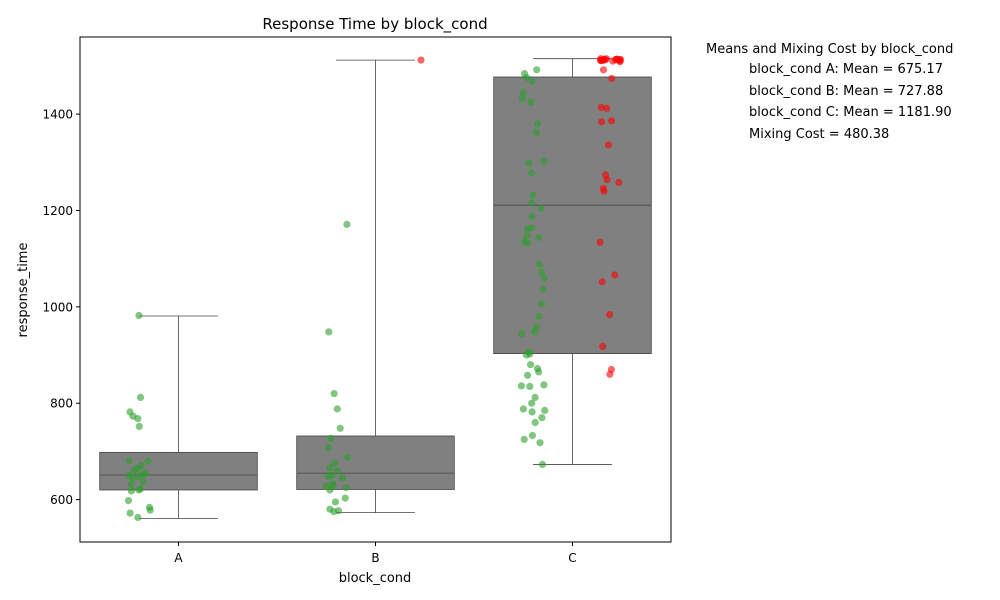 The height and width of the screenshot is (600, 1000). What do you see at coordinates (850, 112) in the screenshot?
I see `stats-line-mean-c: block_cond C: Mean = 1181.90` at bounding box center [850, 112].